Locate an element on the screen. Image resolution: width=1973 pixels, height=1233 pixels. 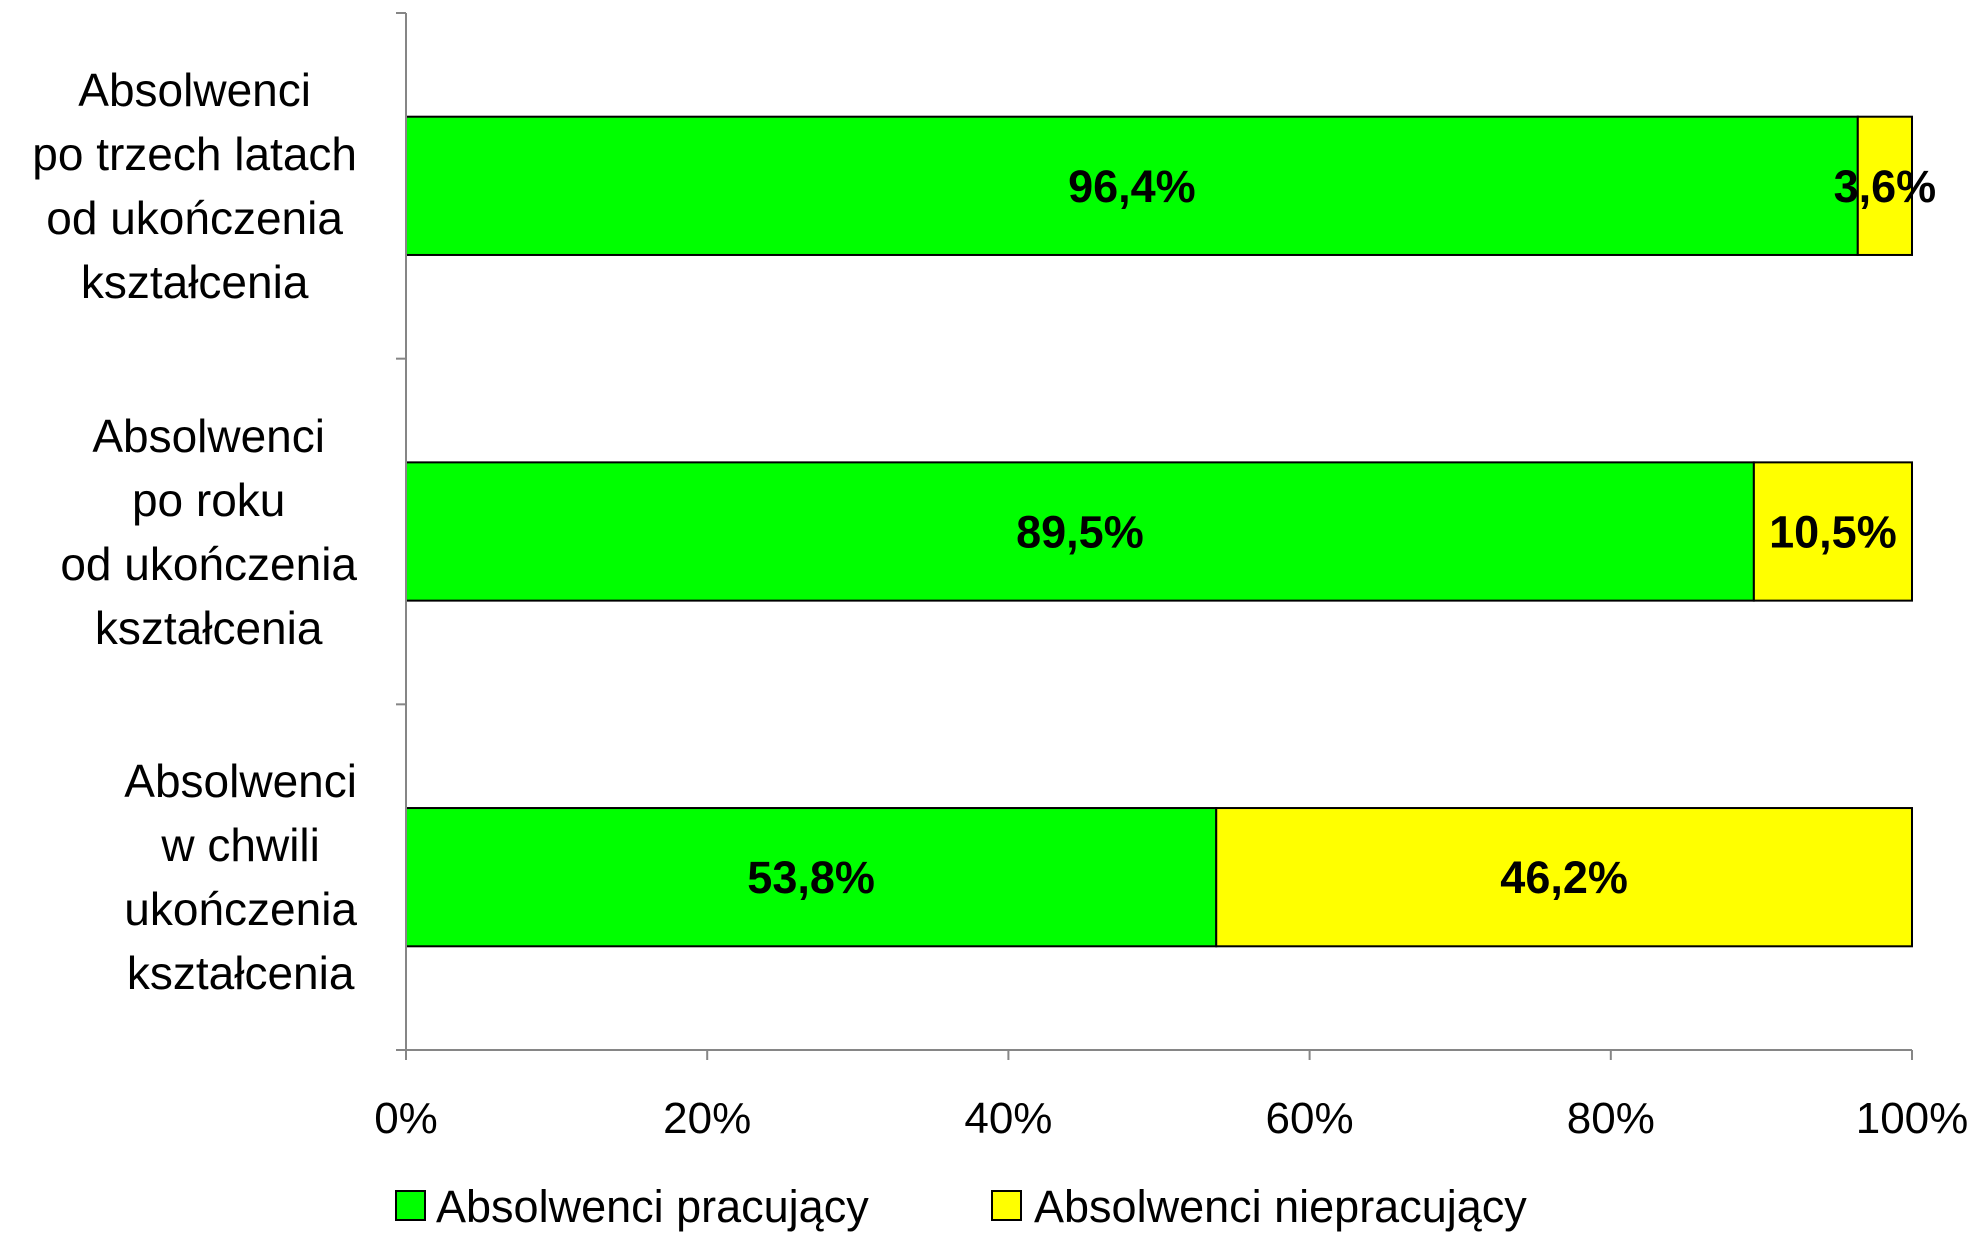
legend-label-working: Absolwenci pracujący is located at coordinates (652, 1206).